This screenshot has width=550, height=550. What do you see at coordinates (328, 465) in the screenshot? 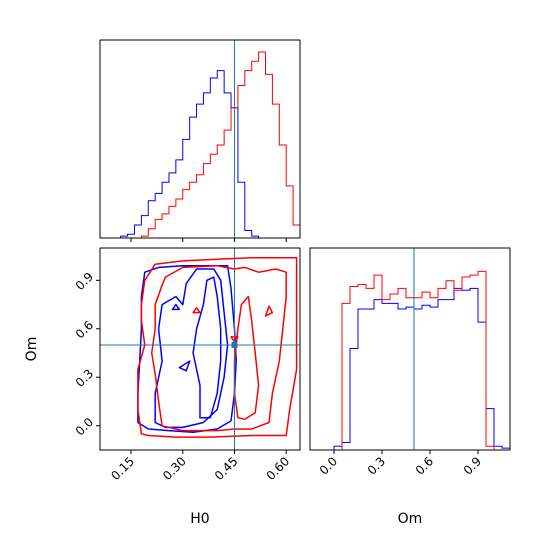
I see `hist-om-x-tick-label: 0.0` at bounding box center [328, 465].